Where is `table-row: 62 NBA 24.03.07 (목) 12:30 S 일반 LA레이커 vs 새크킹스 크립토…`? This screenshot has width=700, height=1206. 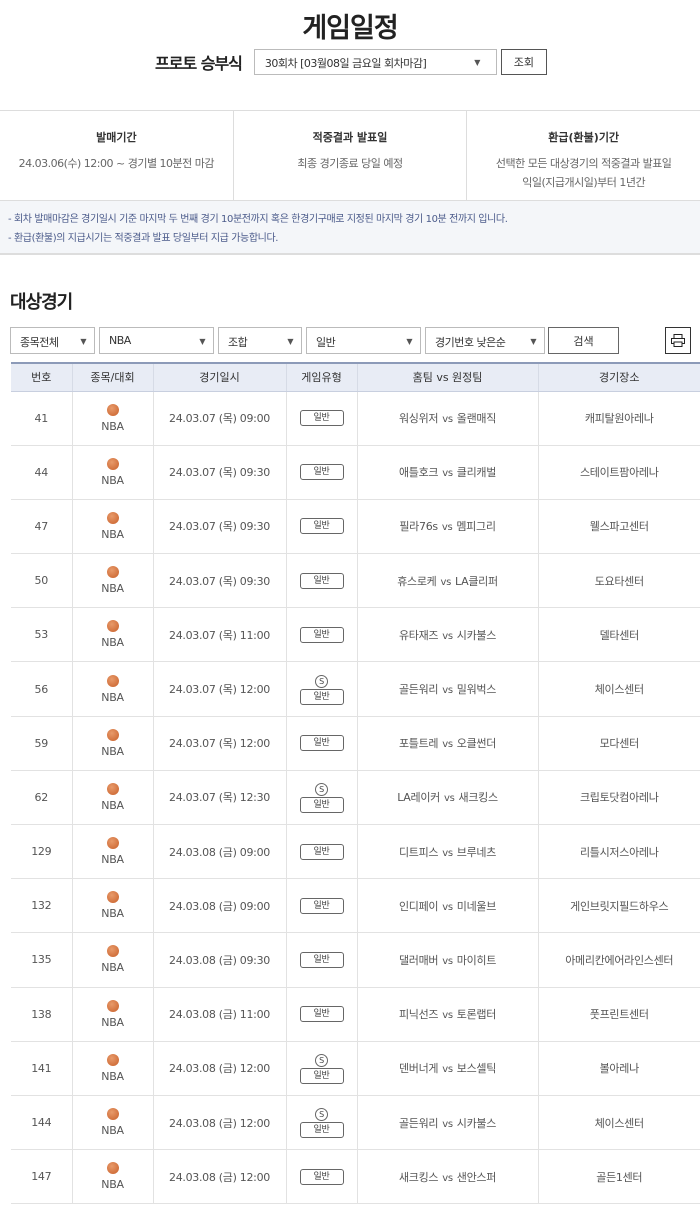 table-row: 62 NBA 24.03.07 (목) 12:30 S 일반 LA레이커 vs 새크킹스 크립토… is located at coordinates (355, 798).